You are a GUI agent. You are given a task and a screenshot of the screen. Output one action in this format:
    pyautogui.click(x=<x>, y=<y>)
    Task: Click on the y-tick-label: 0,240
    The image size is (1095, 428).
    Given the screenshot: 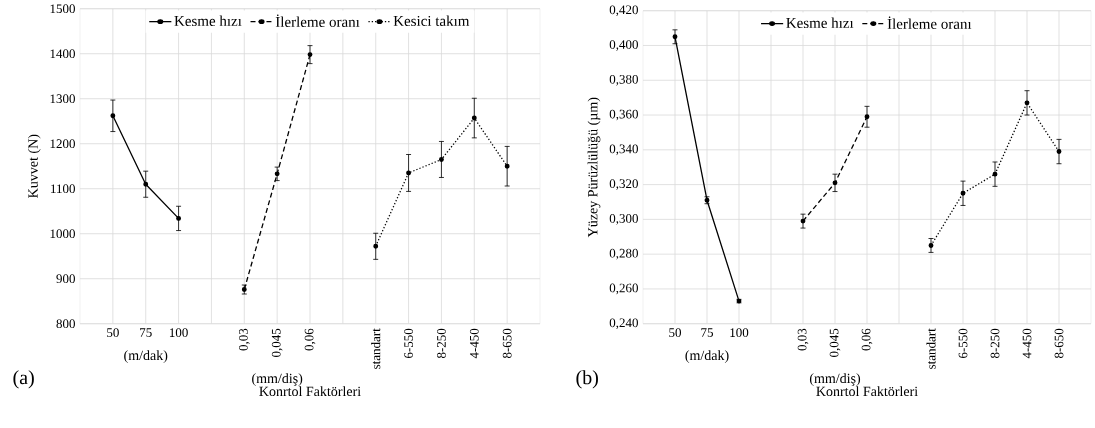 What is the action you would take?
    pyautogui.click(x=623, y=324)
    